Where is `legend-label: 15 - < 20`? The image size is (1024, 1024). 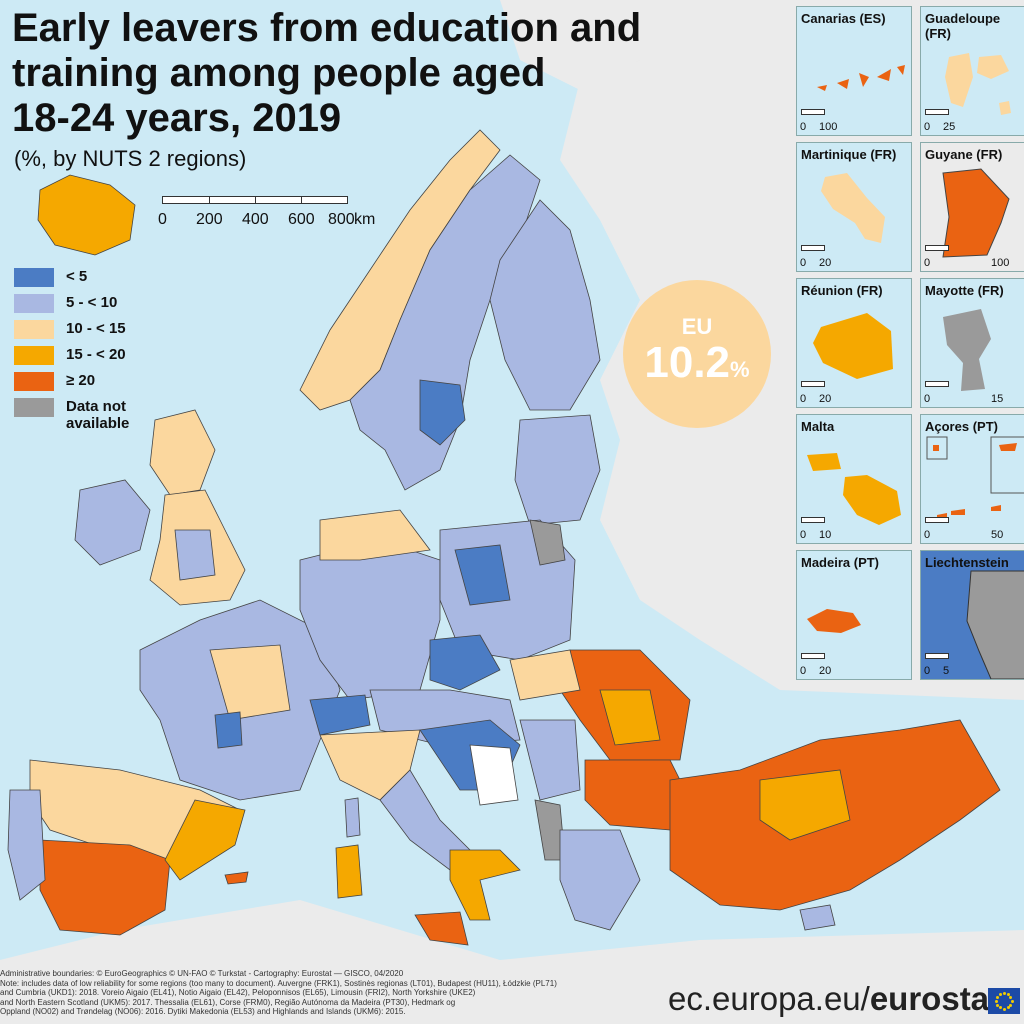 legend-label: 15 - < 20 is located at coordinates (96, 354).